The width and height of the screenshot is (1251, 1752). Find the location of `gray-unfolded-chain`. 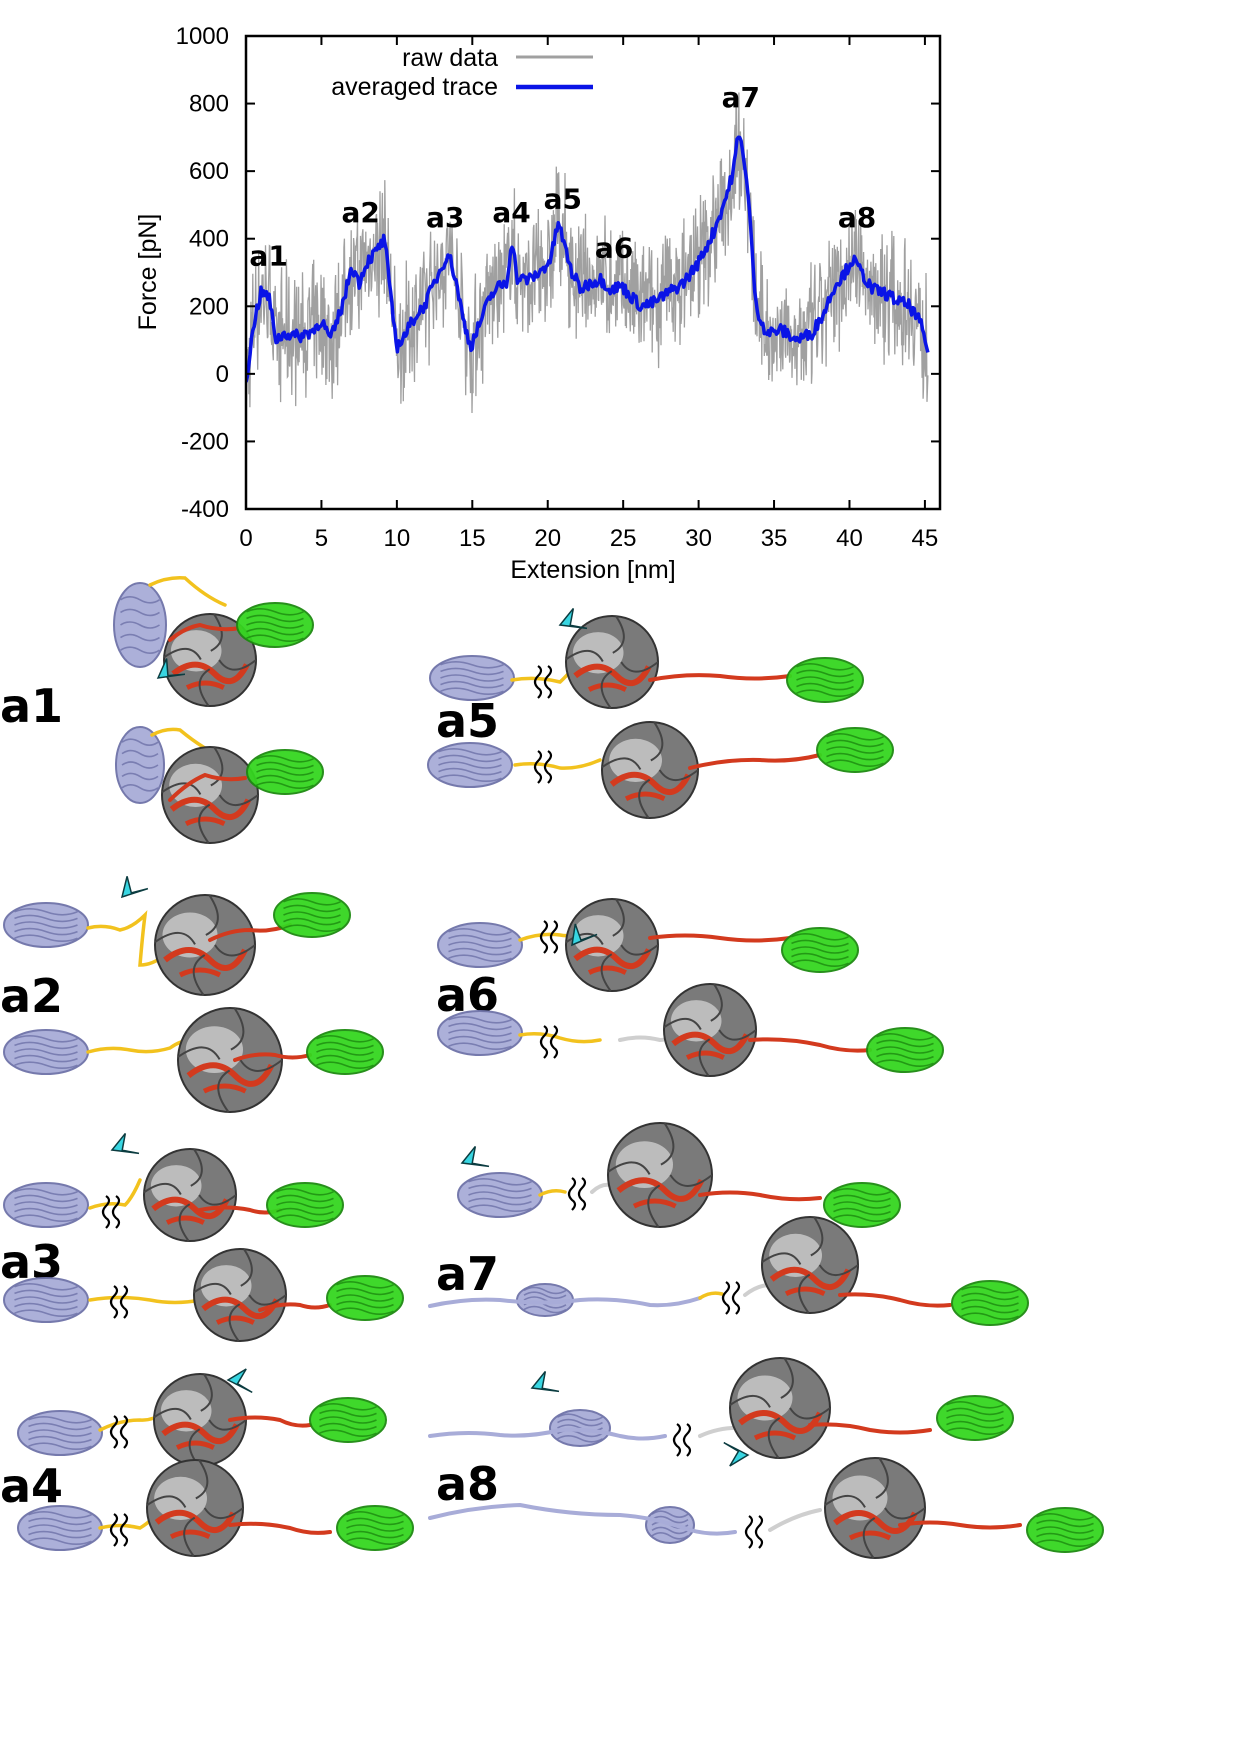

gray-unfolded-chain is located at coordinates (795, 1520).